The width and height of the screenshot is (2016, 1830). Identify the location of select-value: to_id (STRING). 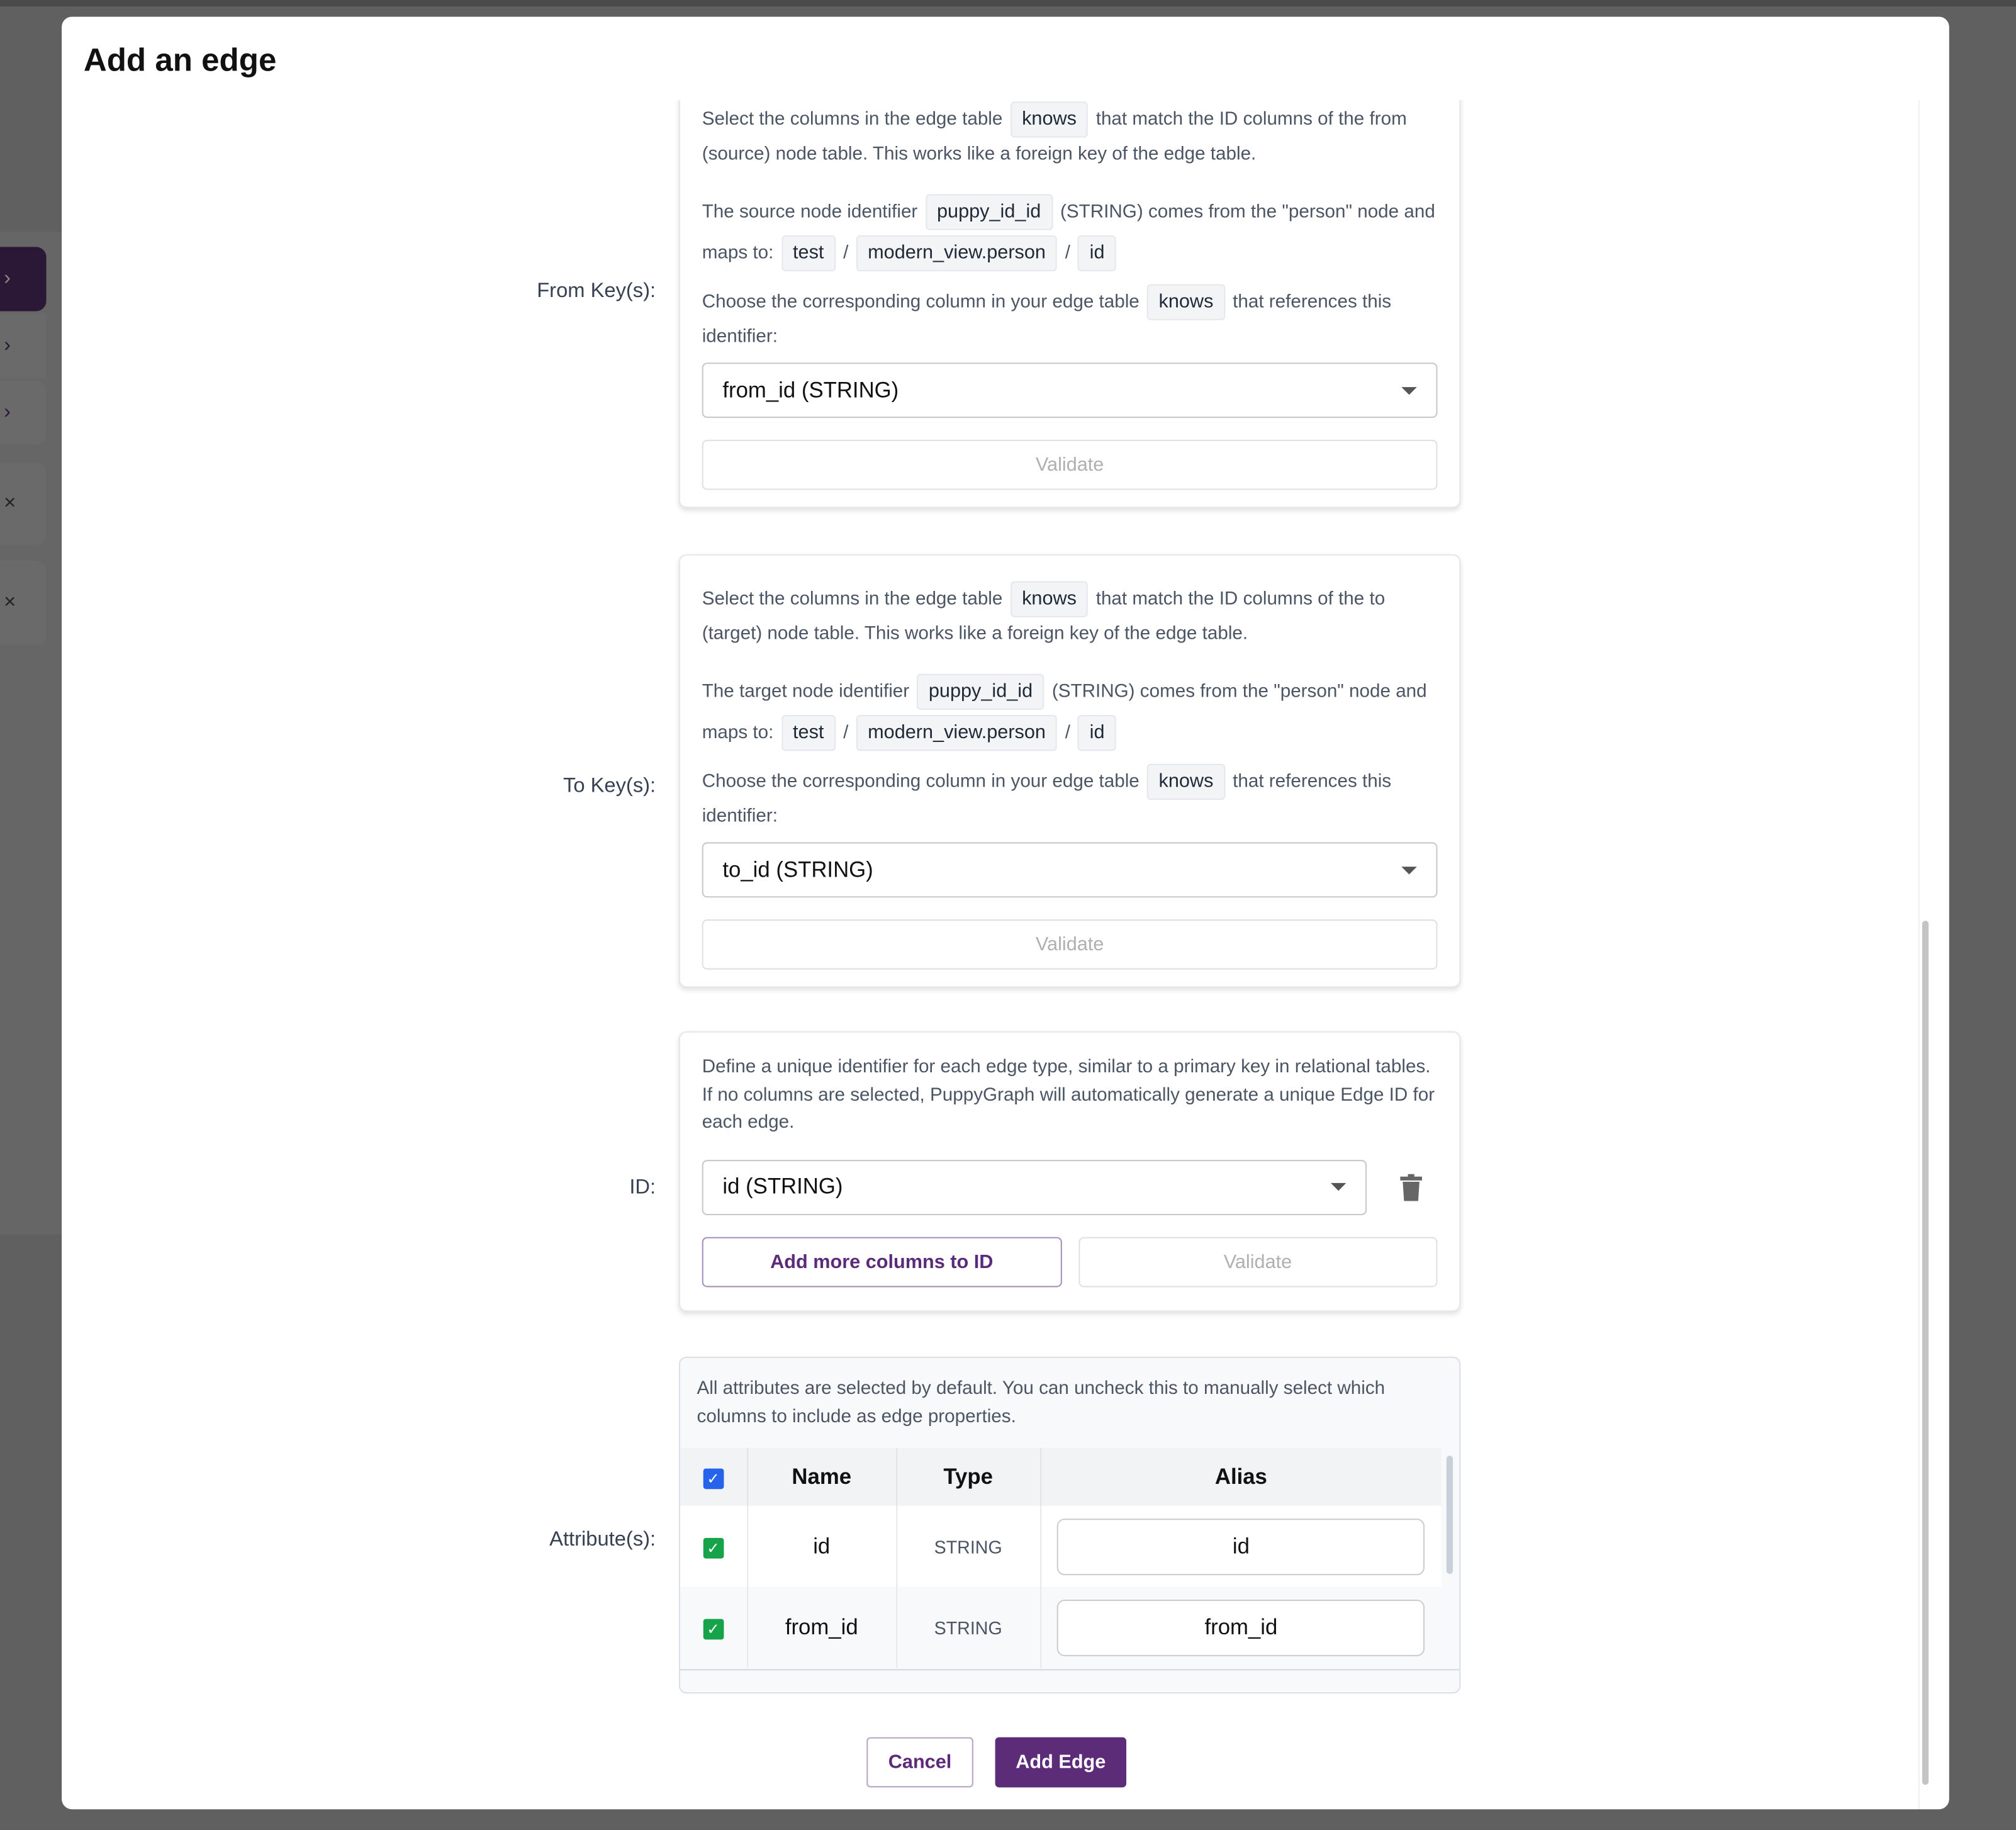
(797, 869).